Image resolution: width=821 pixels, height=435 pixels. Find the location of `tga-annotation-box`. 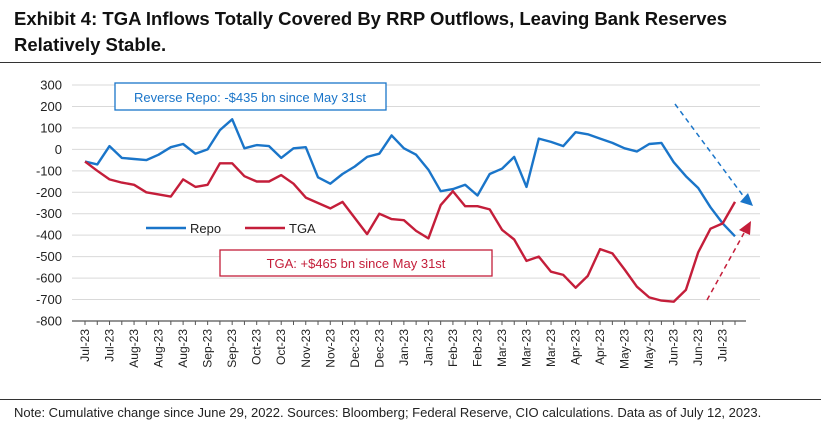

tga-annotation-box is located at coordinates (356, 263).